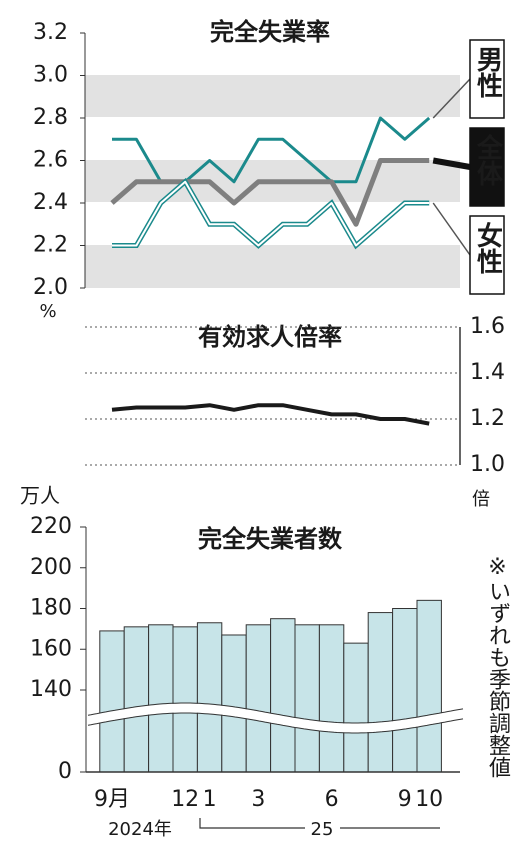 This screenshot has width=529, height=860. I want to click on year-bracket, so click(319, 823).